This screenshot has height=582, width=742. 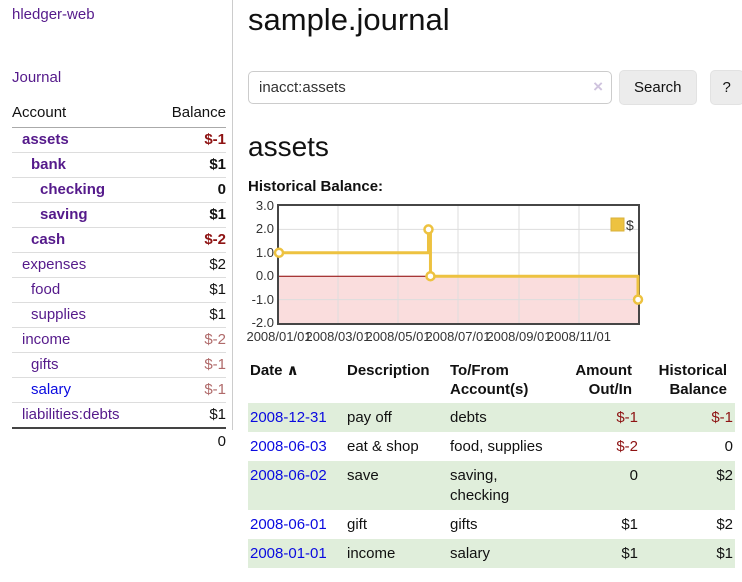 I want to click on transaction-date-link: 2008-01-01, so click(x=288, y=553).